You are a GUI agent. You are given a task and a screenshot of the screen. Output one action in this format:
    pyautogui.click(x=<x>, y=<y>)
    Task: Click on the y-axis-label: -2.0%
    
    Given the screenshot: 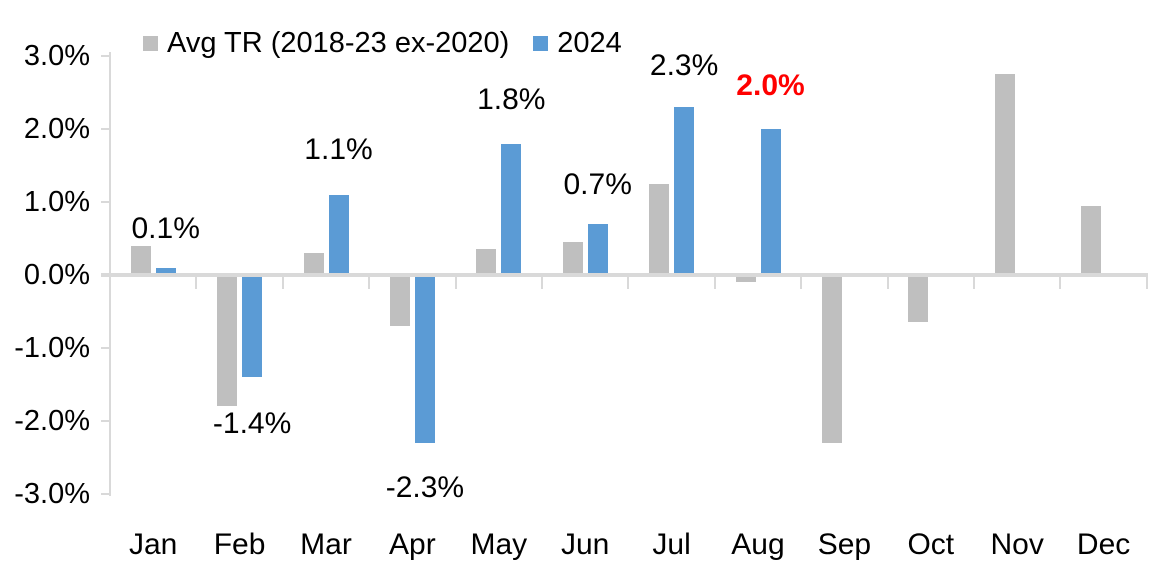 What is the action you would take?
    pyautogui.click(x=52, y=421)
    